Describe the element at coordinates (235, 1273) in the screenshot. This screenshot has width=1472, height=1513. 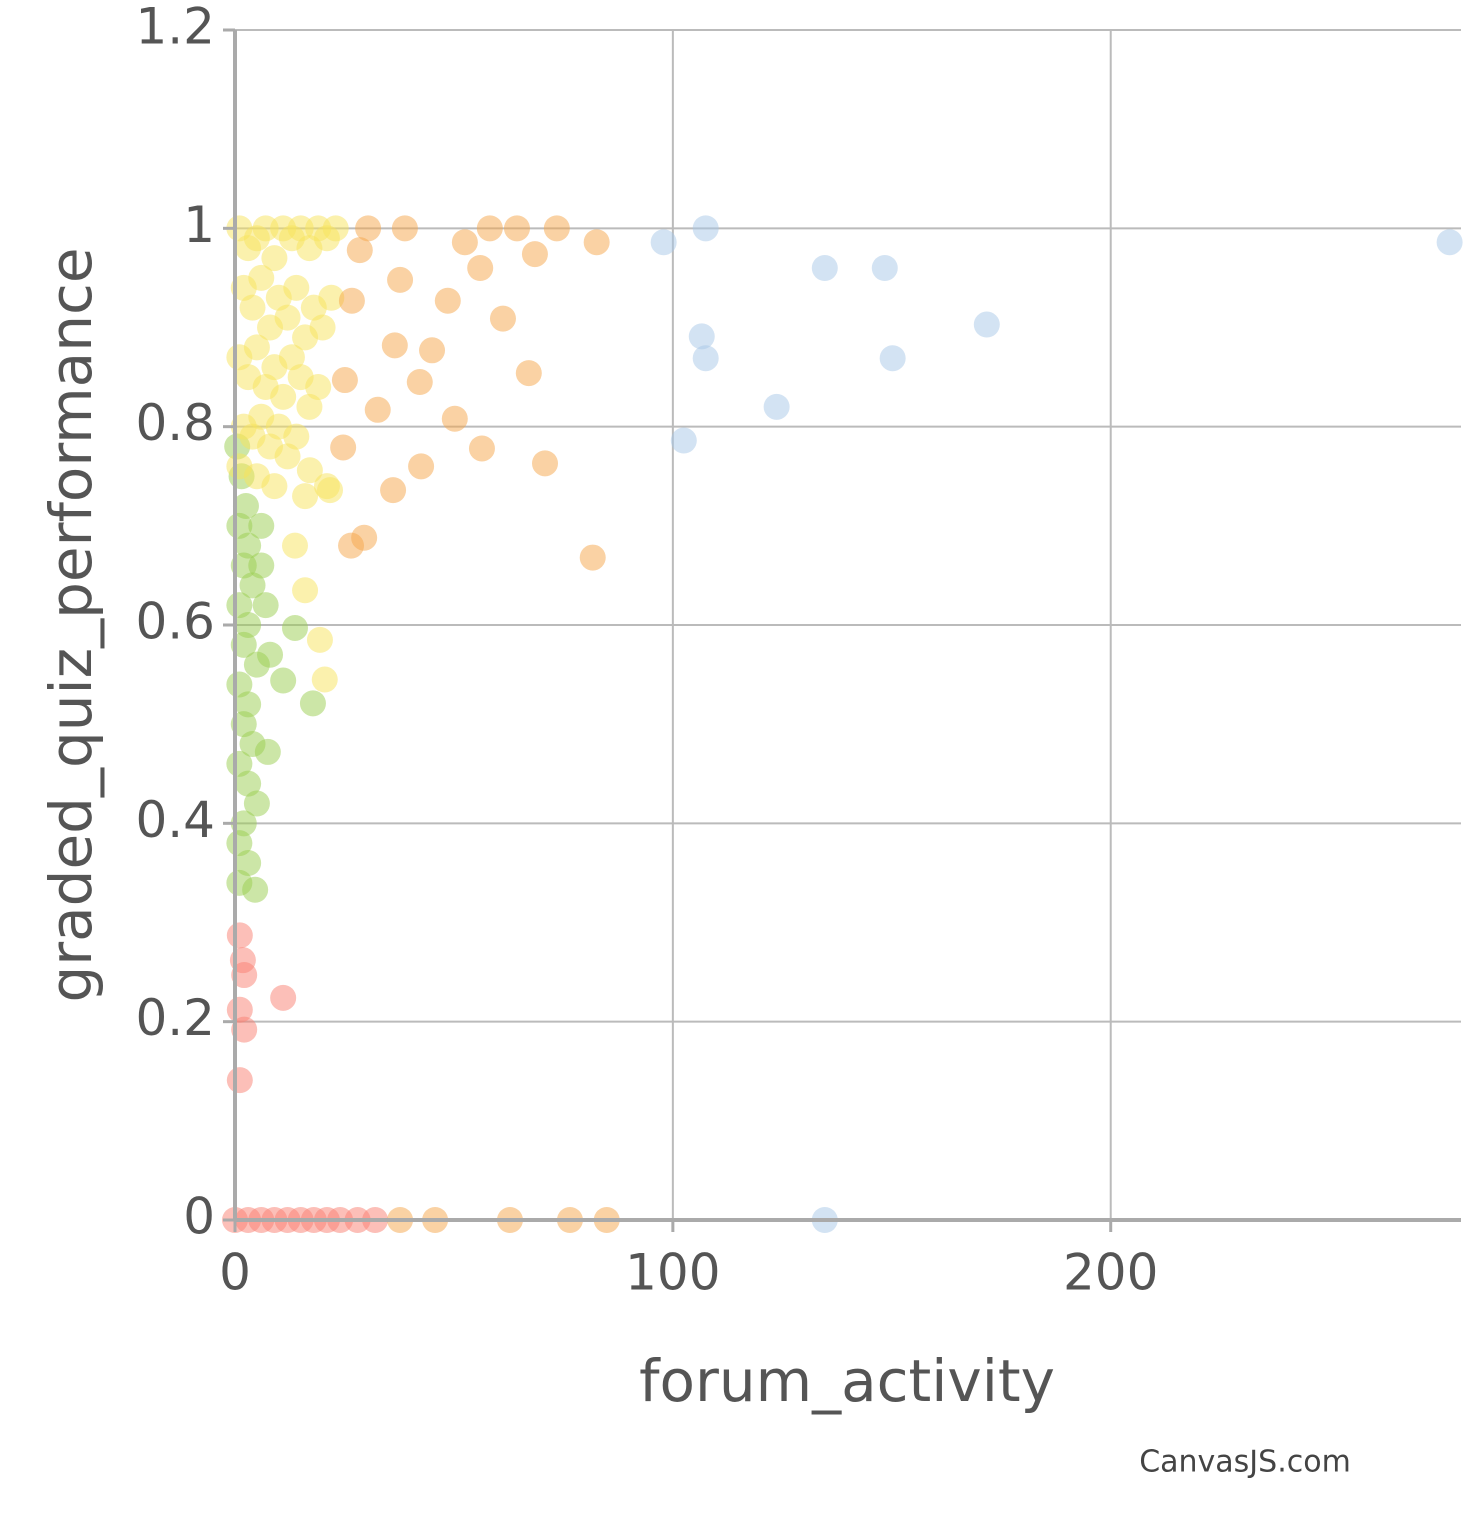
I see `x-tick-label: 0` at that location.